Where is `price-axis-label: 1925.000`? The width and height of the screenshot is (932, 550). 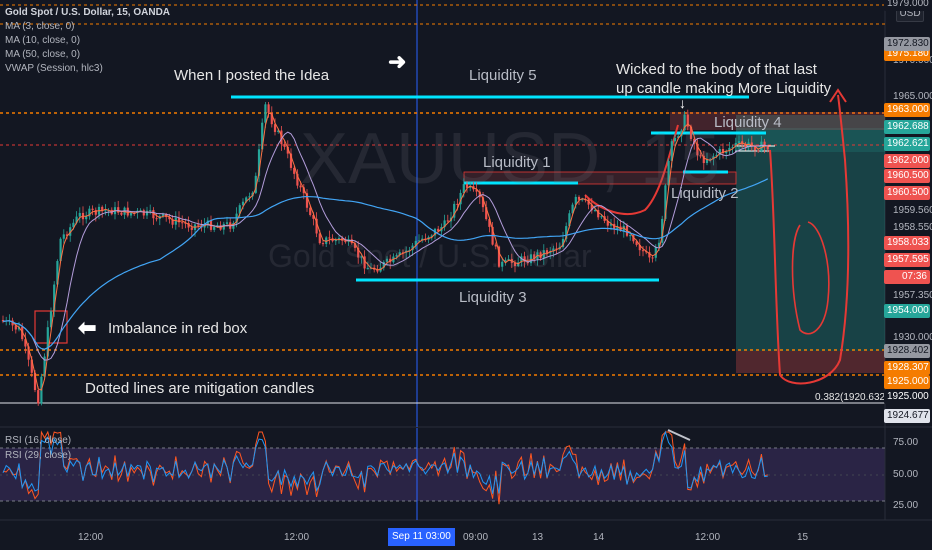
price-axis-label: 1925.000 is located at coordinates (907, 382).